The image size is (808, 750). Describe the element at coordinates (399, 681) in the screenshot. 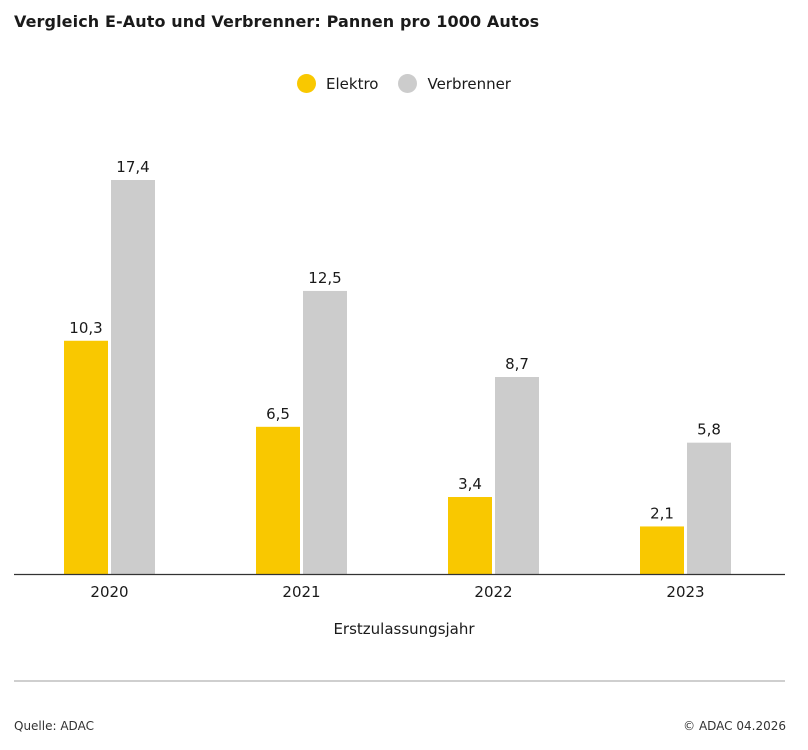

I see `footer-divider` at that location.